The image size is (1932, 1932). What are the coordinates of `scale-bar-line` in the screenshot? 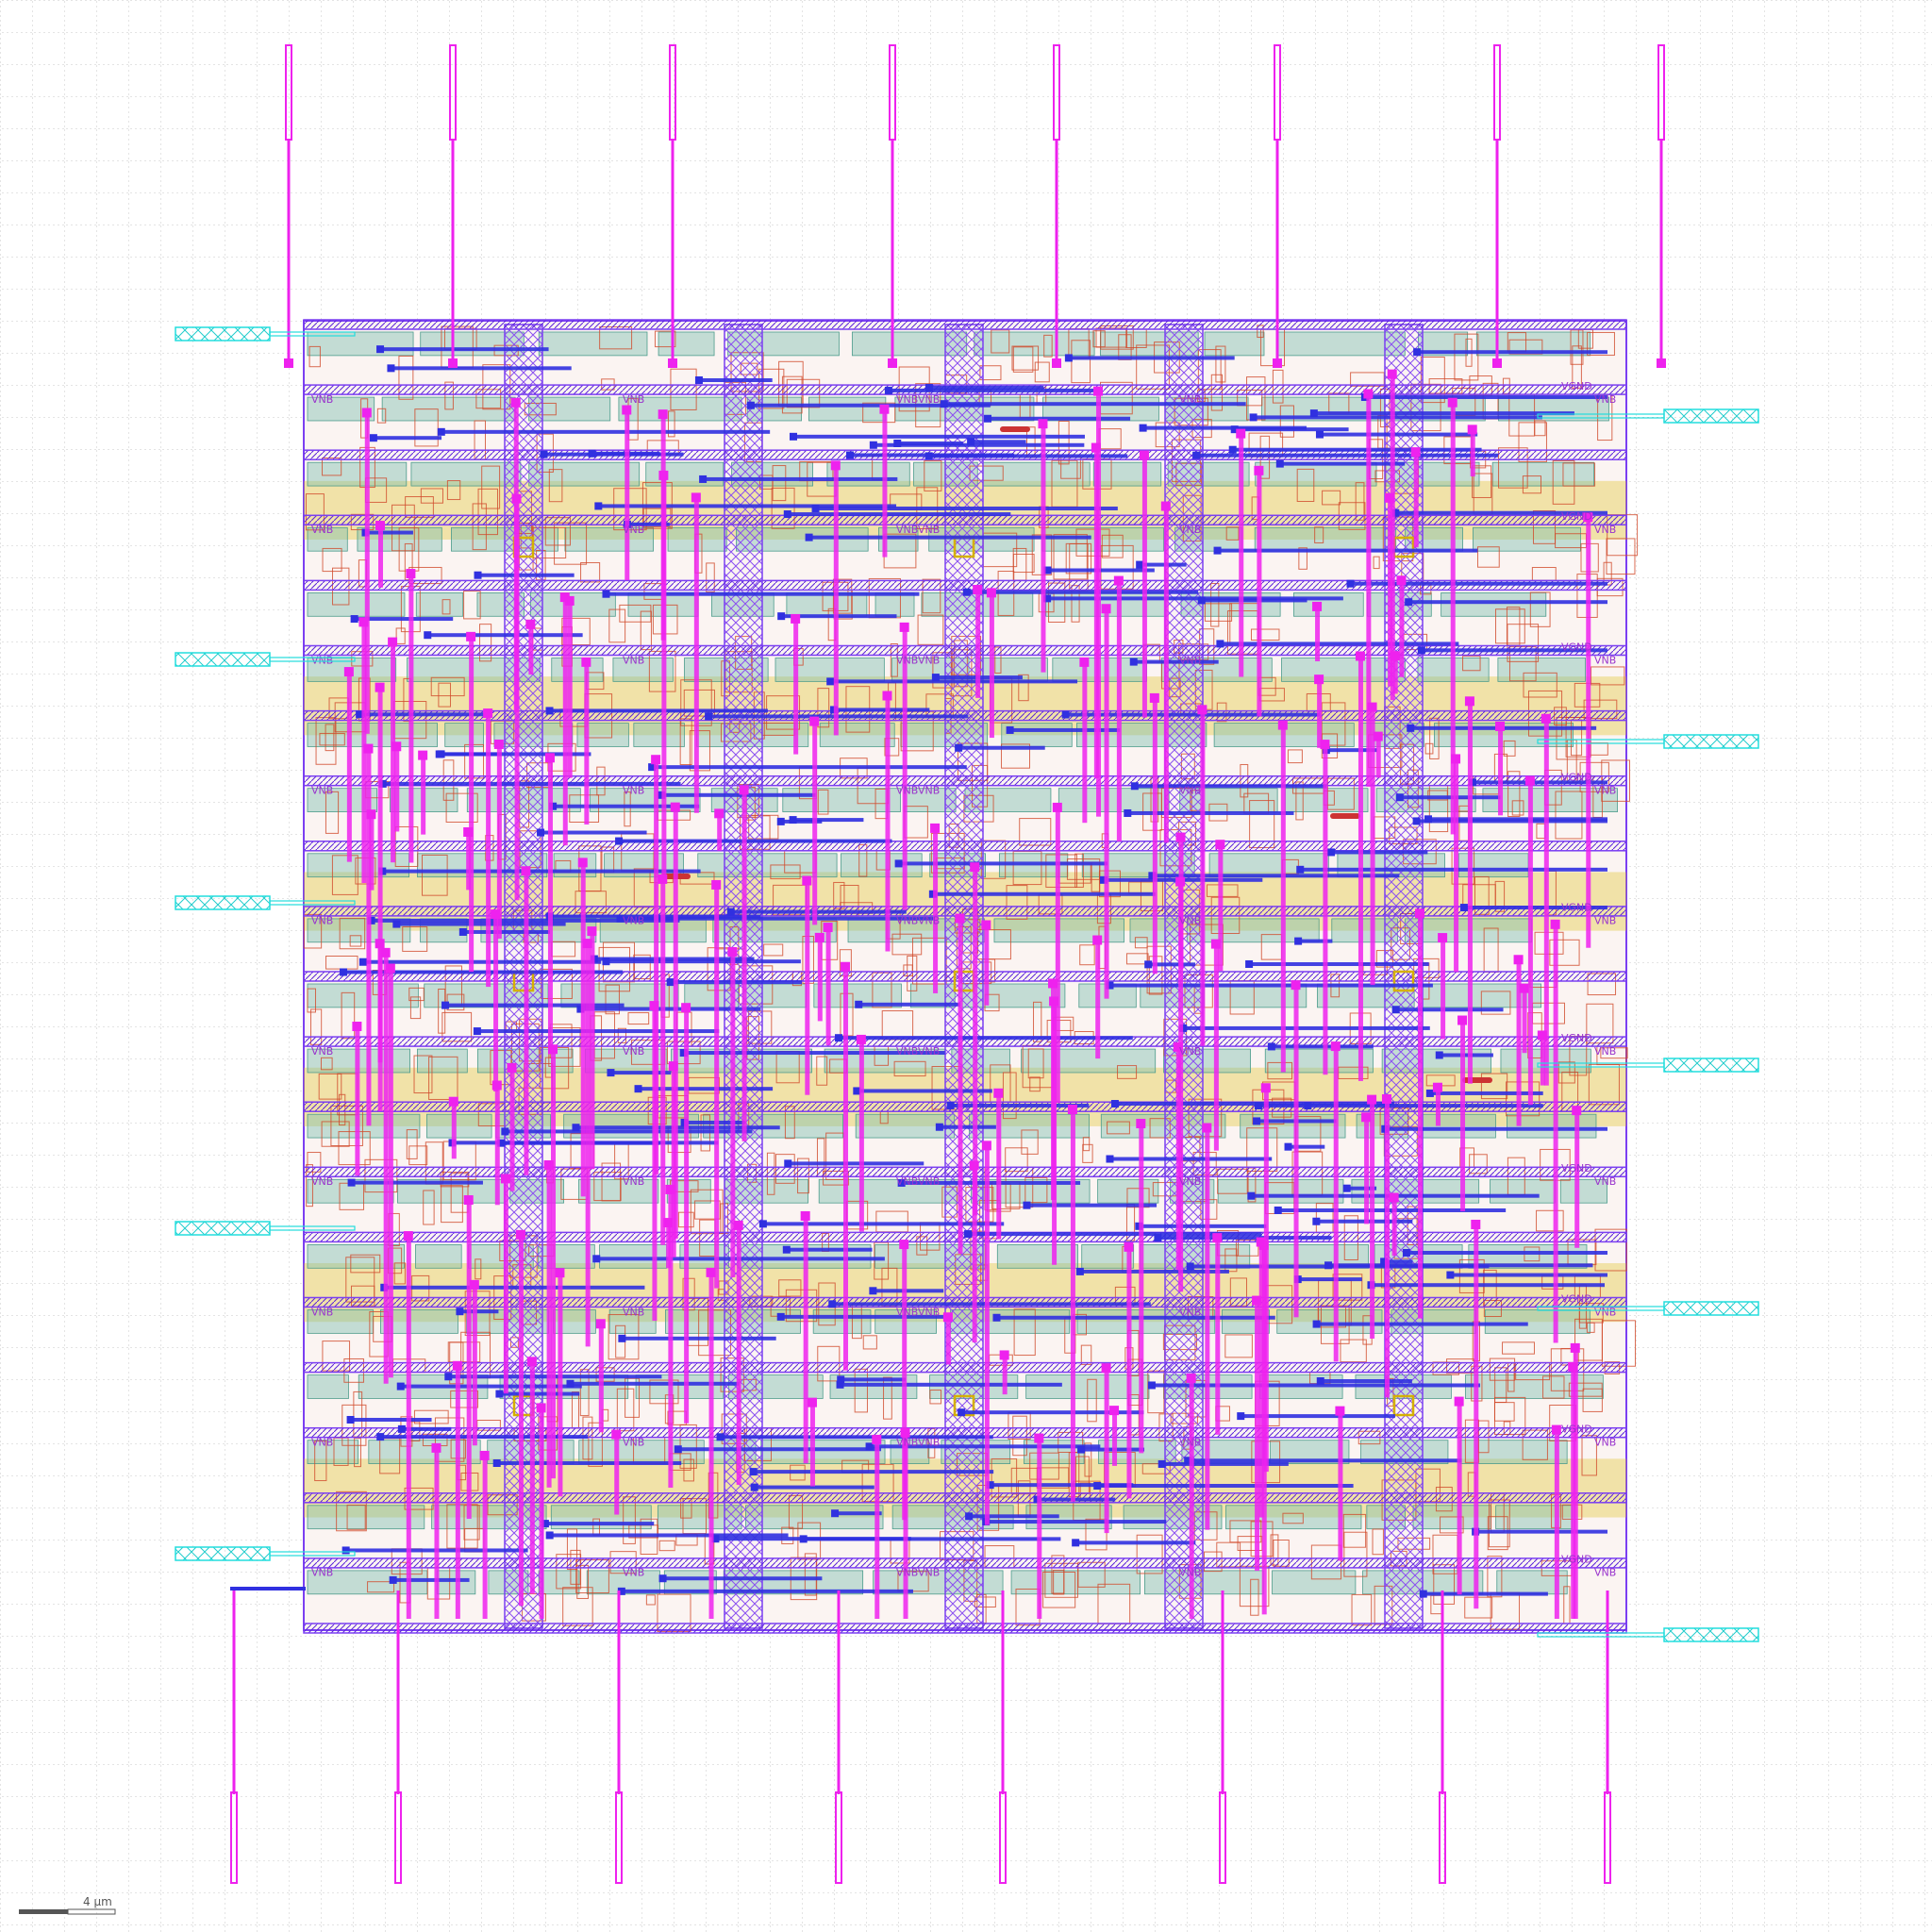 It's located at (43, 1912).